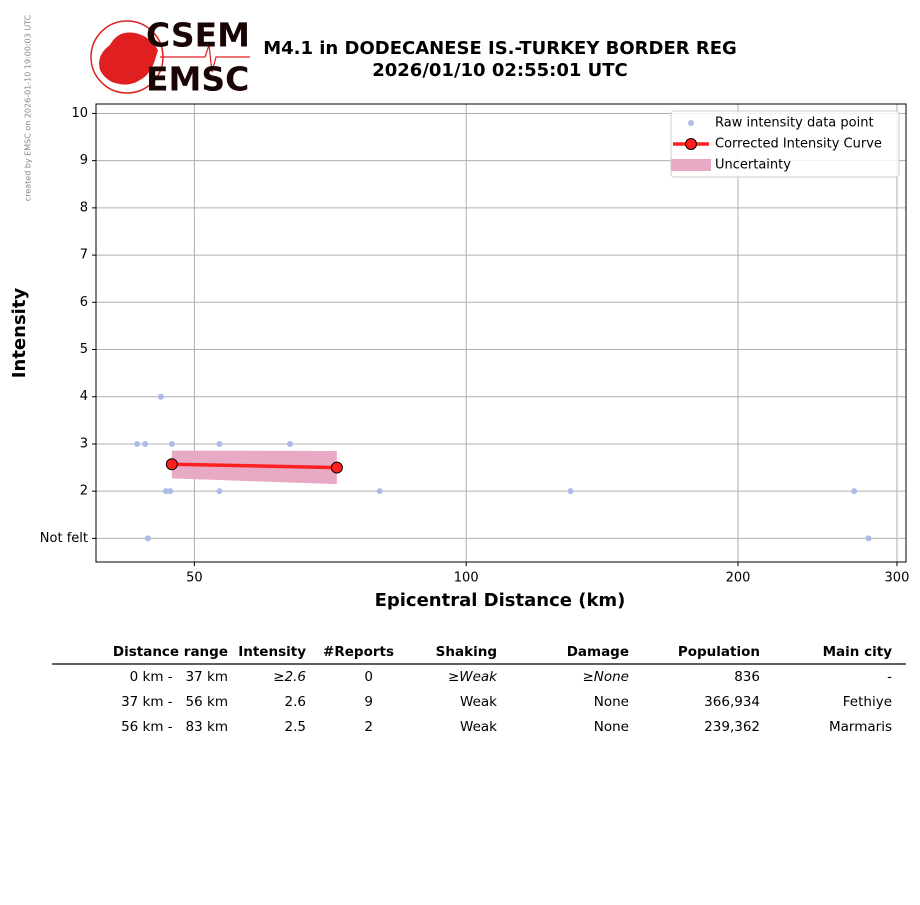  Describe the element at coordinates (194, 578) in the screenshot. I see `x-tick-label: 50` at that location.